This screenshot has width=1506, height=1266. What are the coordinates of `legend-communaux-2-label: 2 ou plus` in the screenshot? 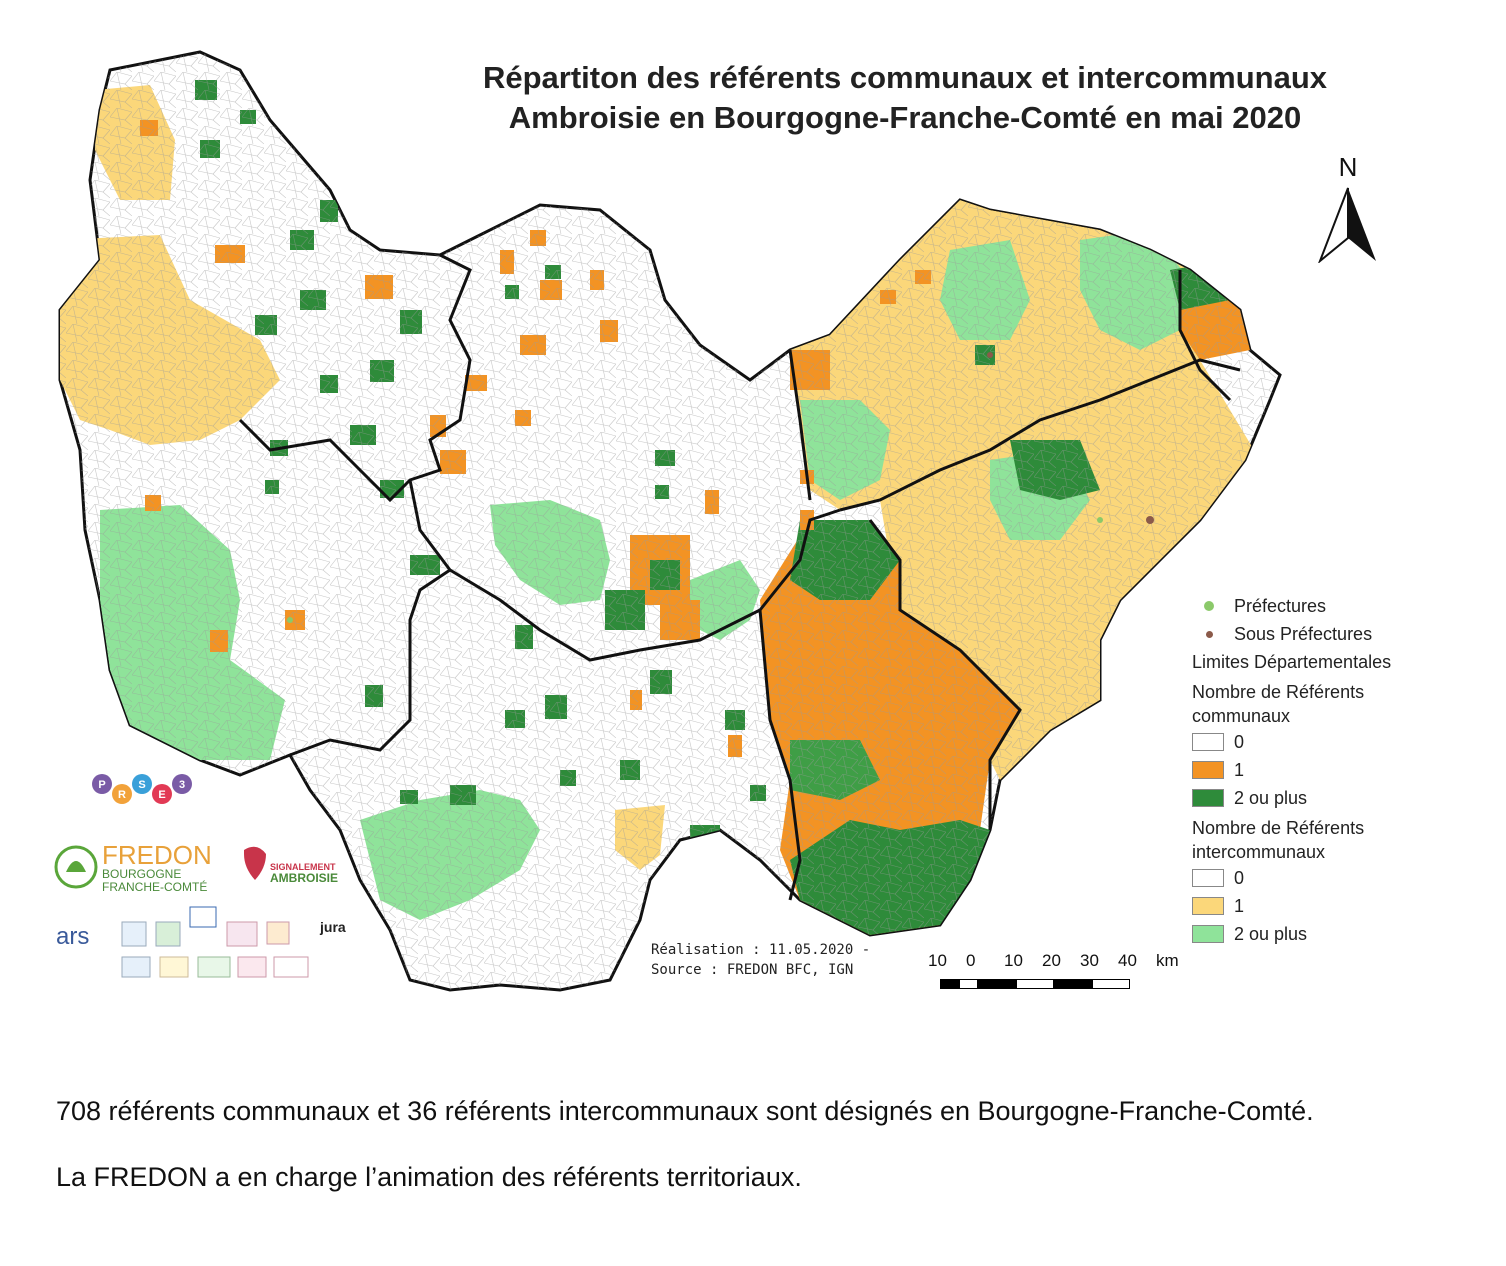 It's located at (1271, 797).